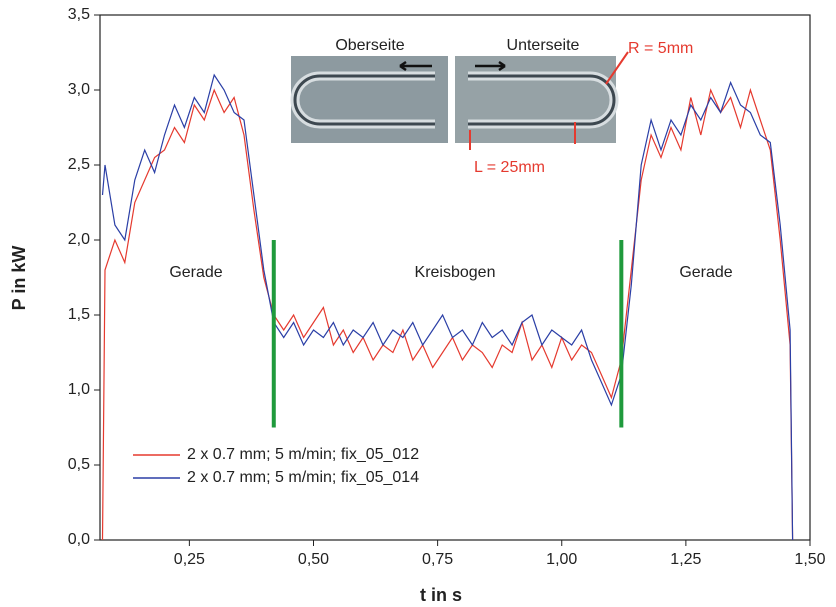 This screenshot has width=836, height=607. Describe the element at coordinates (79, 389) in the screenshot. I see `y-tick-label: 1,0` at that location.